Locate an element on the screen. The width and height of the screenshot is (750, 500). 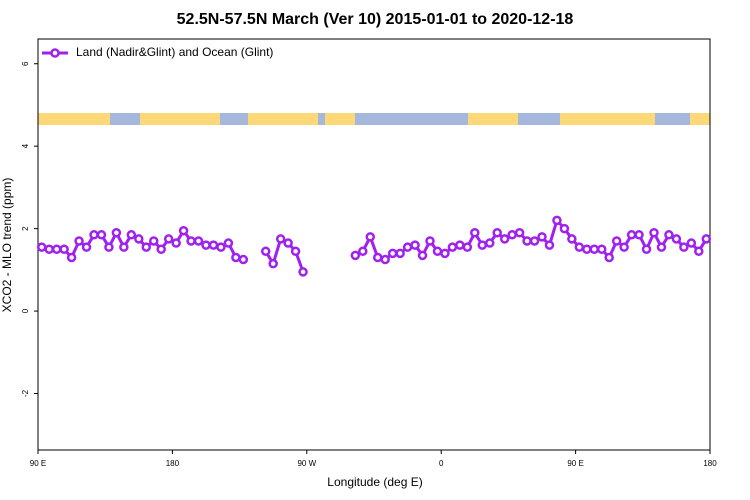
land-ocean-strip is located at coordinates (374, 119).